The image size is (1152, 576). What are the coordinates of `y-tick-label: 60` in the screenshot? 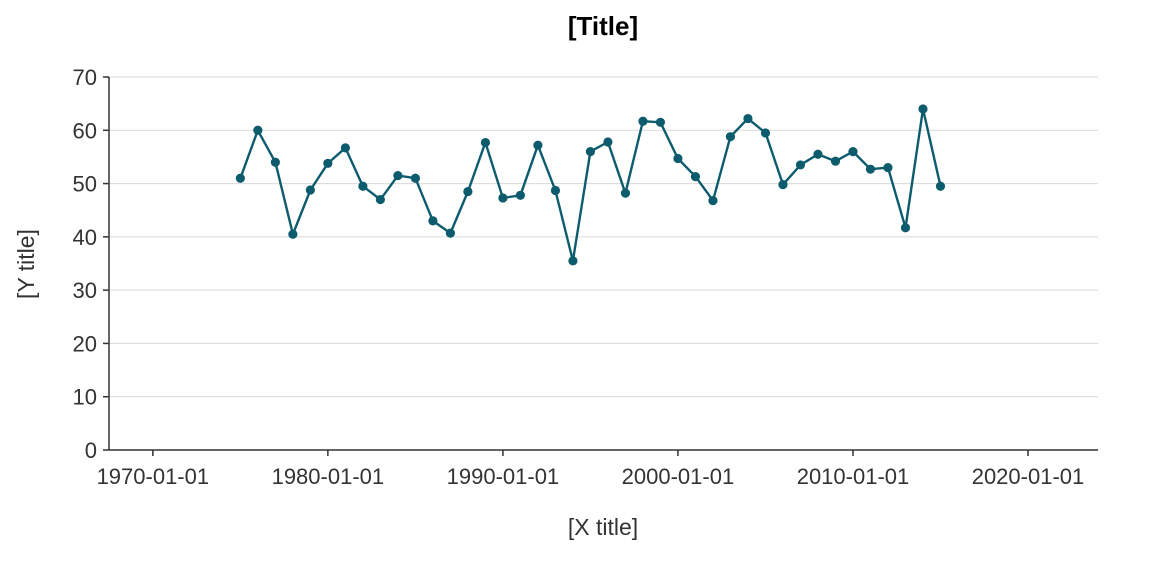 It's located at (85, 130).